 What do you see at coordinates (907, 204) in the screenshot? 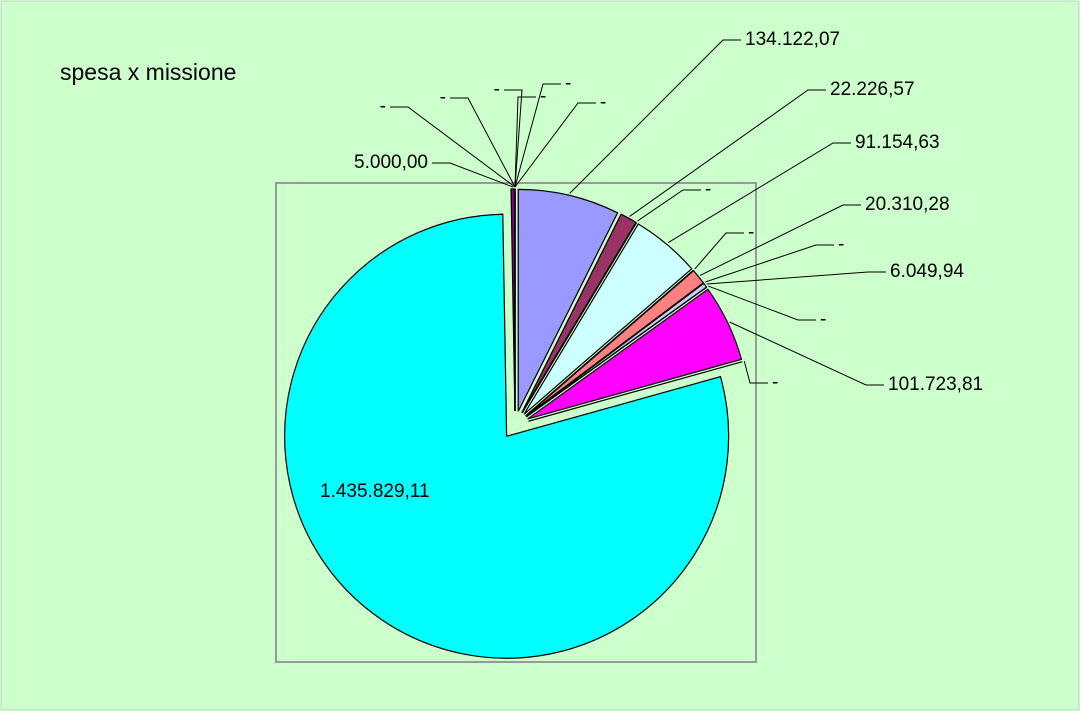
I see `data-label: 20.310,28` at bounding box center [907, 204].